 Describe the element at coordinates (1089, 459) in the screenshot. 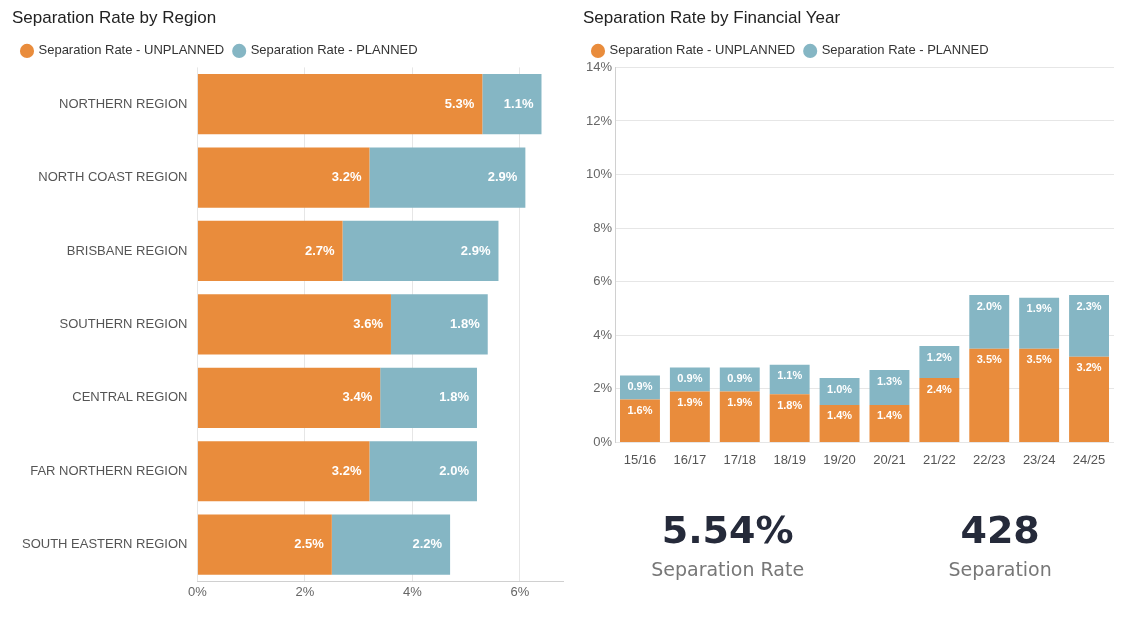

I see `x-tick-label: 24/25` at that location.